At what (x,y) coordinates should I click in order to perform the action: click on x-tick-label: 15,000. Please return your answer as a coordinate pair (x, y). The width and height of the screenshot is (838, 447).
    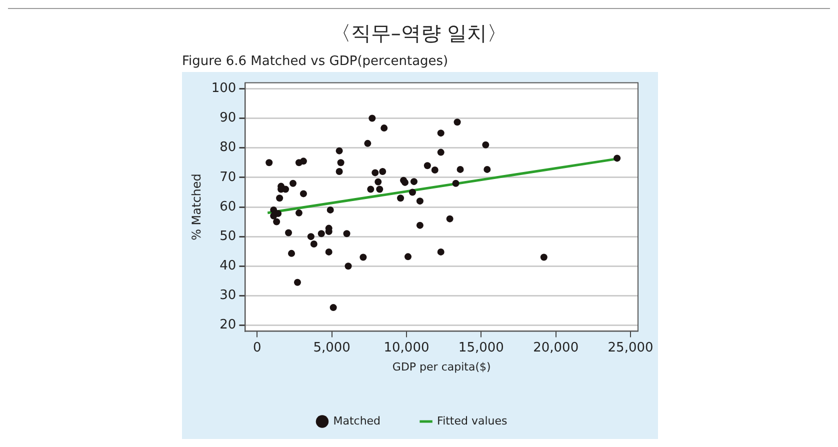
    Looking at the image, I should click on (481, 348).